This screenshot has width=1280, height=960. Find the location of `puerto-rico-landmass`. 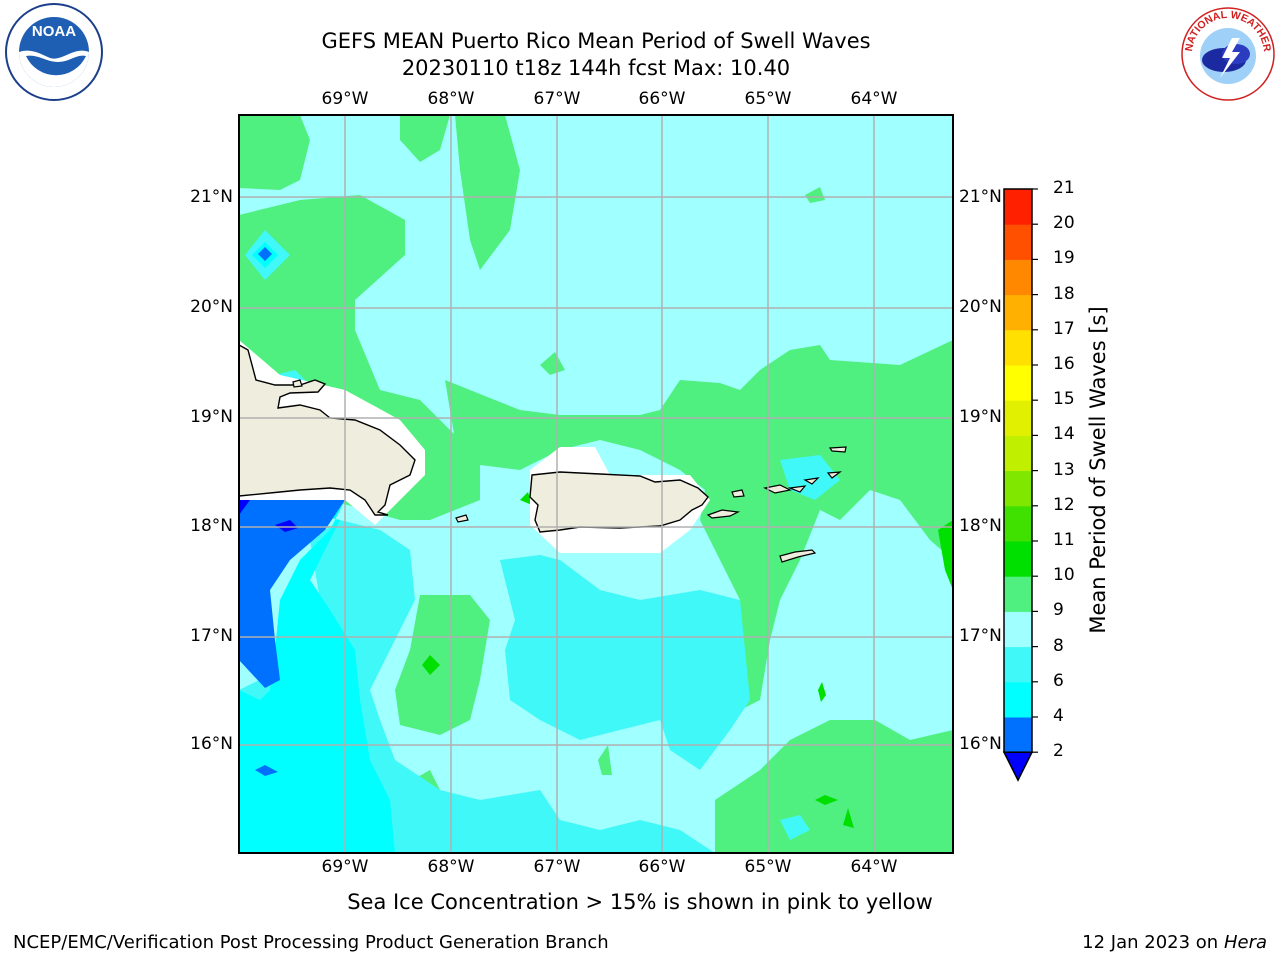

puerto-rico-landmass is located at coordinates (619, 502).